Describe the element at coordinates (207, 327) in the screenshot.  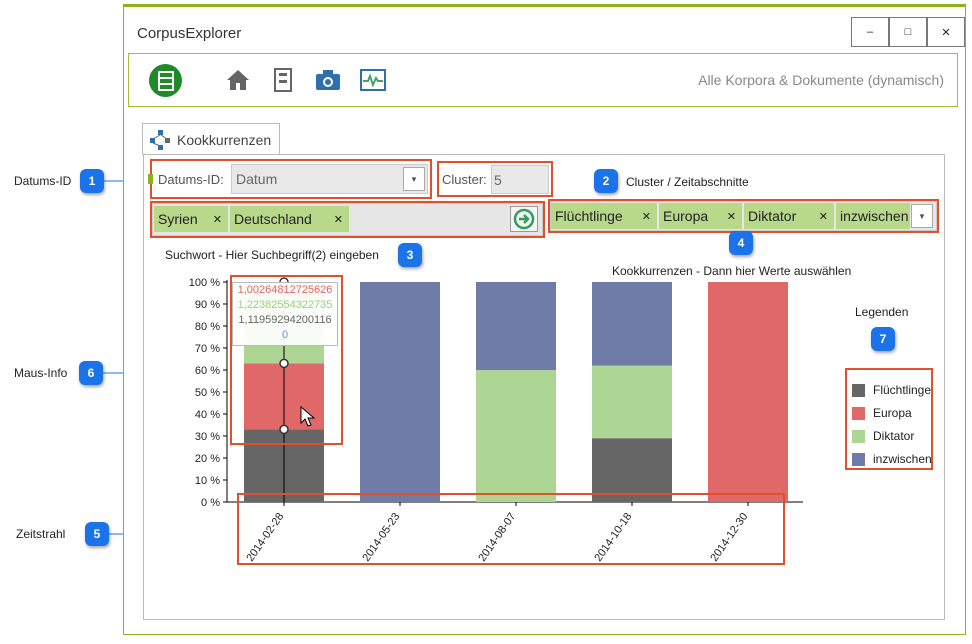
I see `y-tick-label: 80 %` at that location.